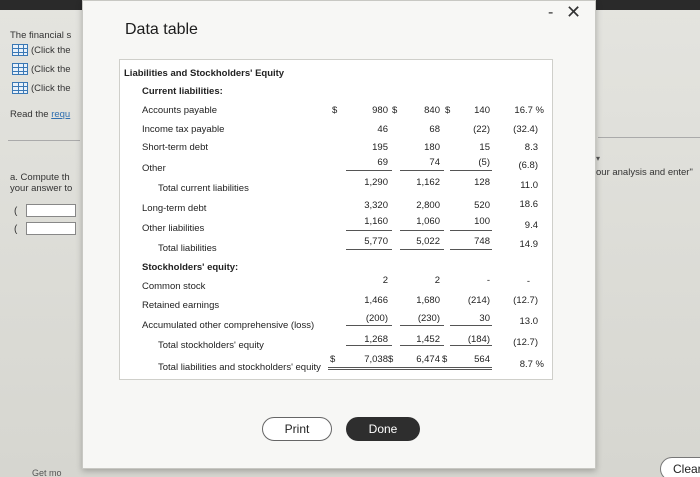 This screenshot has width=700, height=477. What do you see at coordinates (181, 305) in the screenshot?
I see `row-label: Retained earnings` at bounding box center [181, 305].